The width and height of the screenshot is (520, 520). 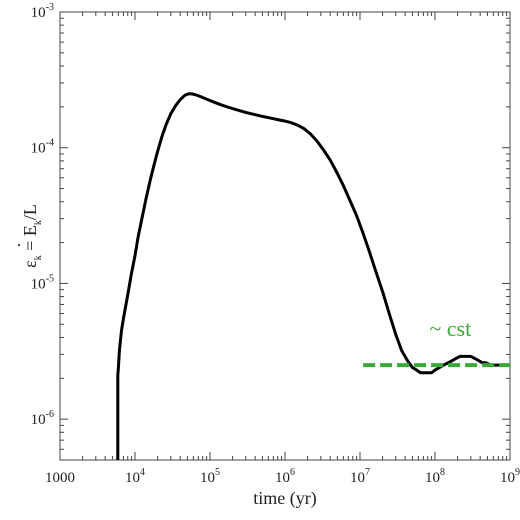 I want to click on y-tick-label: 10⁻⁶, so click(x=42, y=418).